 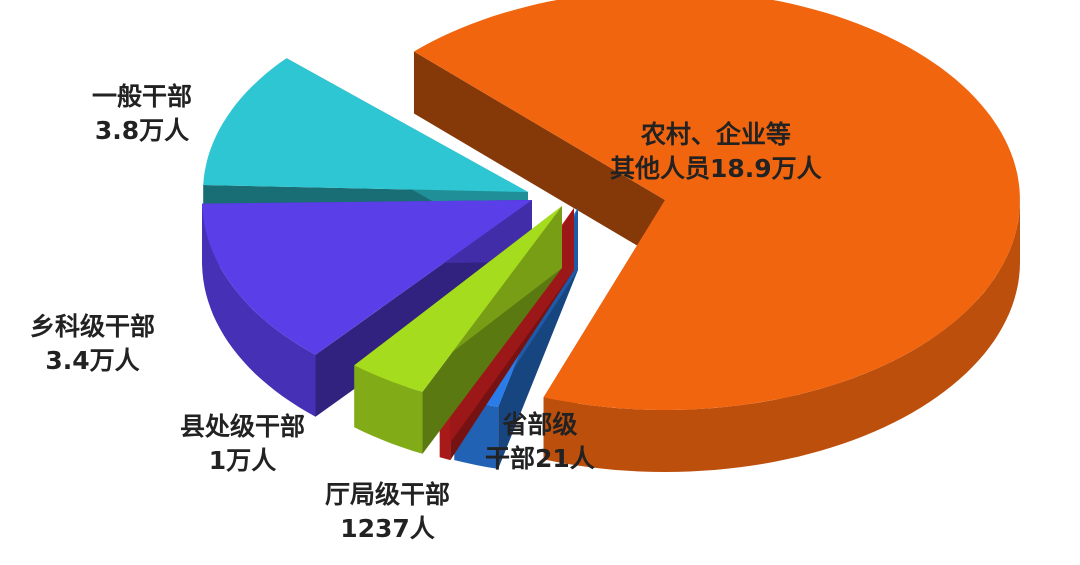 What do you see at coordinates (539, 157) in the screenshot?
I see `slice-side-face` at bounding box center [539, 157].